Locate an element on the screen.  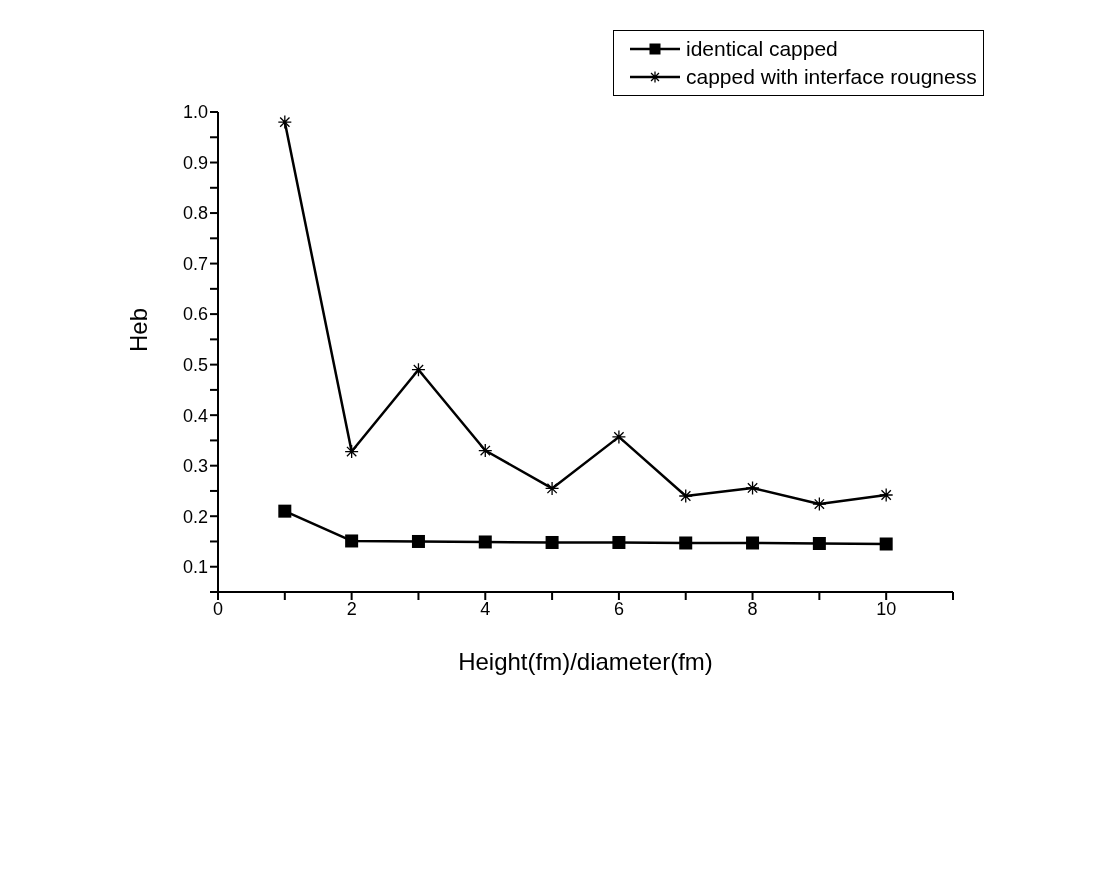
x-tick-label: 8 is located at coordinates (752, 608).